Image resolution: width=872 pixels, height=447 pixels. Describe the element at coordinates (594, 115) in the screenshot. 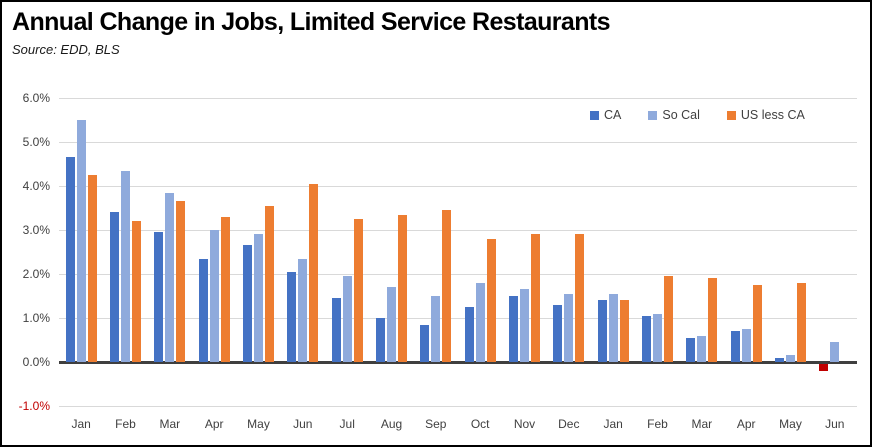

I see `legend-swatch-icon-ca` at that location.